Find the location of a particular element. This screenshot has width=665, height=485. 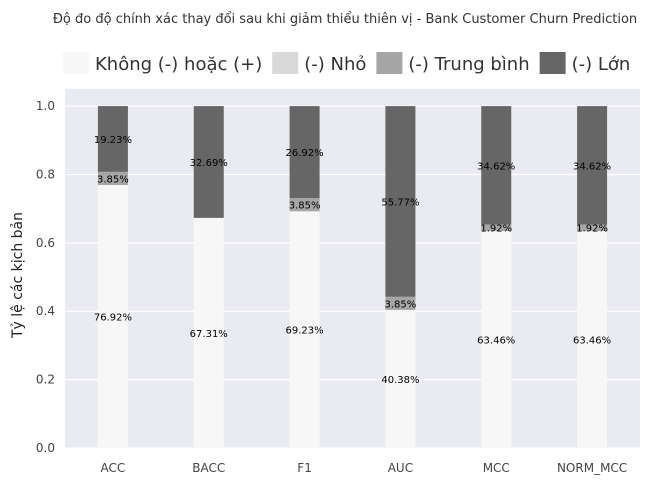

legend-label: (-) Trung bình is located at coordinates (468, 64).